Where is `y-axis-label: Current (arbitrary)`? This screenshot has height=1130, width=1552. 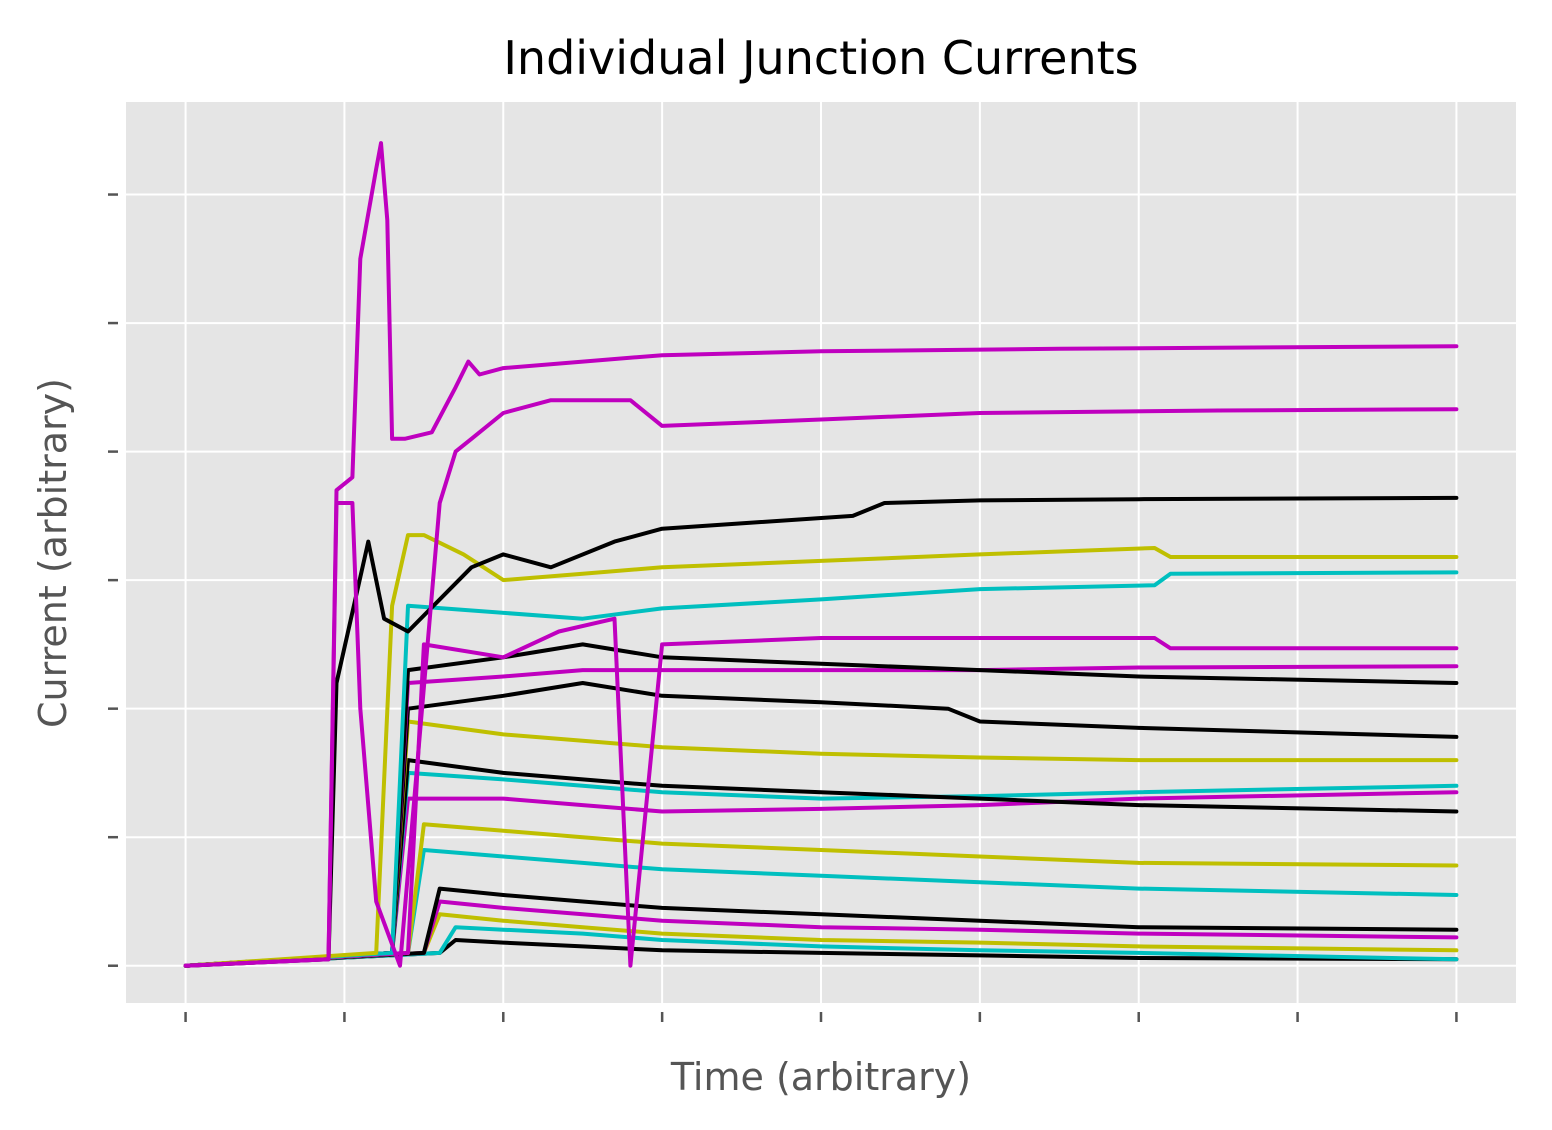 y-axis-label: Current (arbitrary) is located at coordinates (53, 553).